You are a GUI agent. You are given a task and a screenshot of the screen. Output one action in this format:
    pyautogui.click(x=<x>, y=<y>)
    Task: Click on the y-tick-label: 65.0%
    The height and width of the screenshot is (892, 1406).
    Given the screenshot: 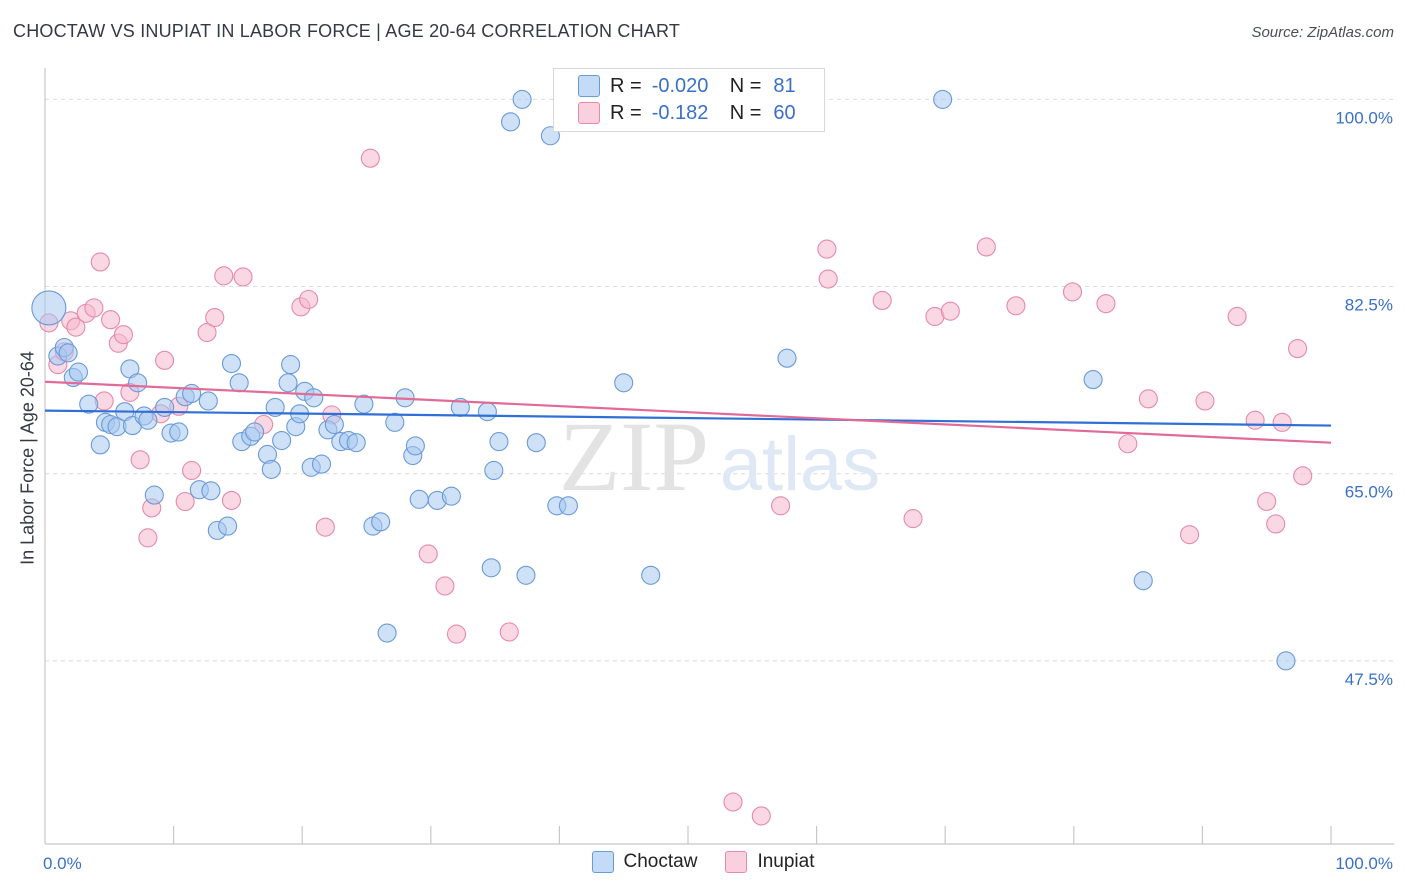 What is the action you would take?
    pyautogui.click(x=1369, y=492)
    